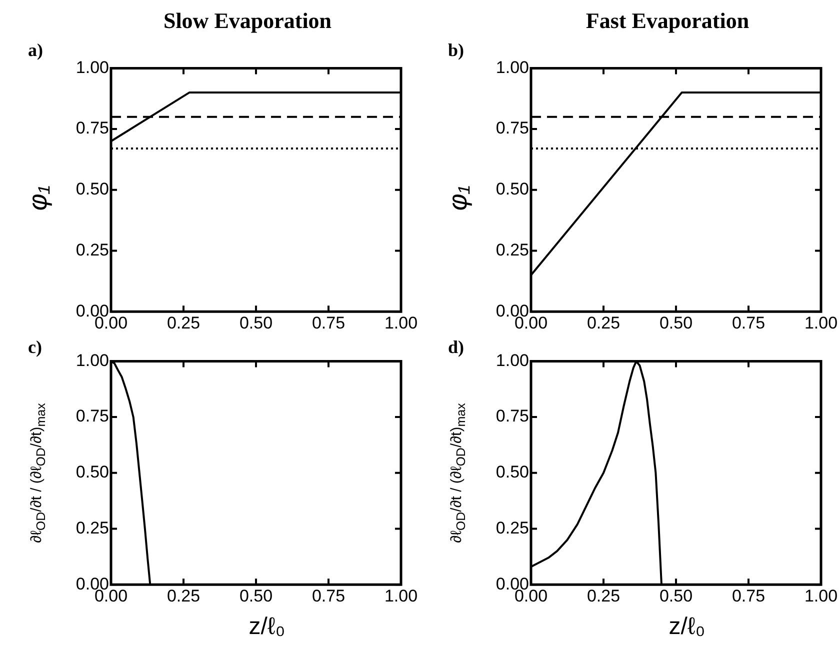  Describe the element at coordinates (667, 21) in the screenshot. I see `chart-title: Fast Evaporation` at that location.